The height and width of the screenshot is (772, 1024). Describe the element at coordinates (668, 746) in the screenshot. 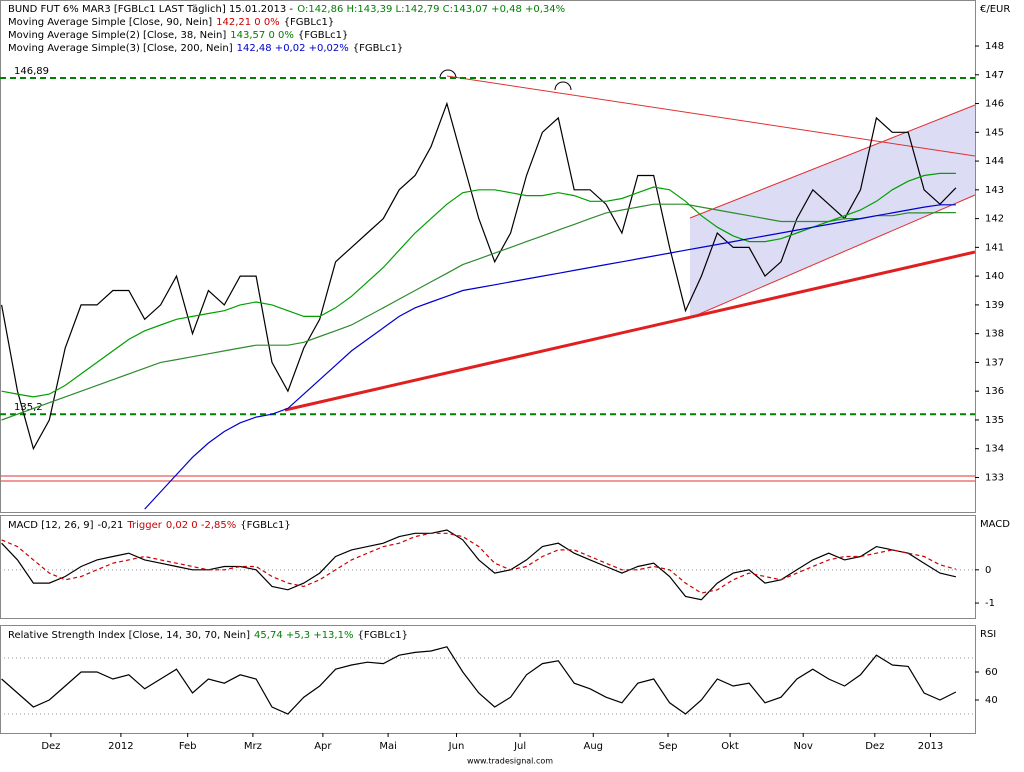

I see `x-tick-label: Sep` at that location.